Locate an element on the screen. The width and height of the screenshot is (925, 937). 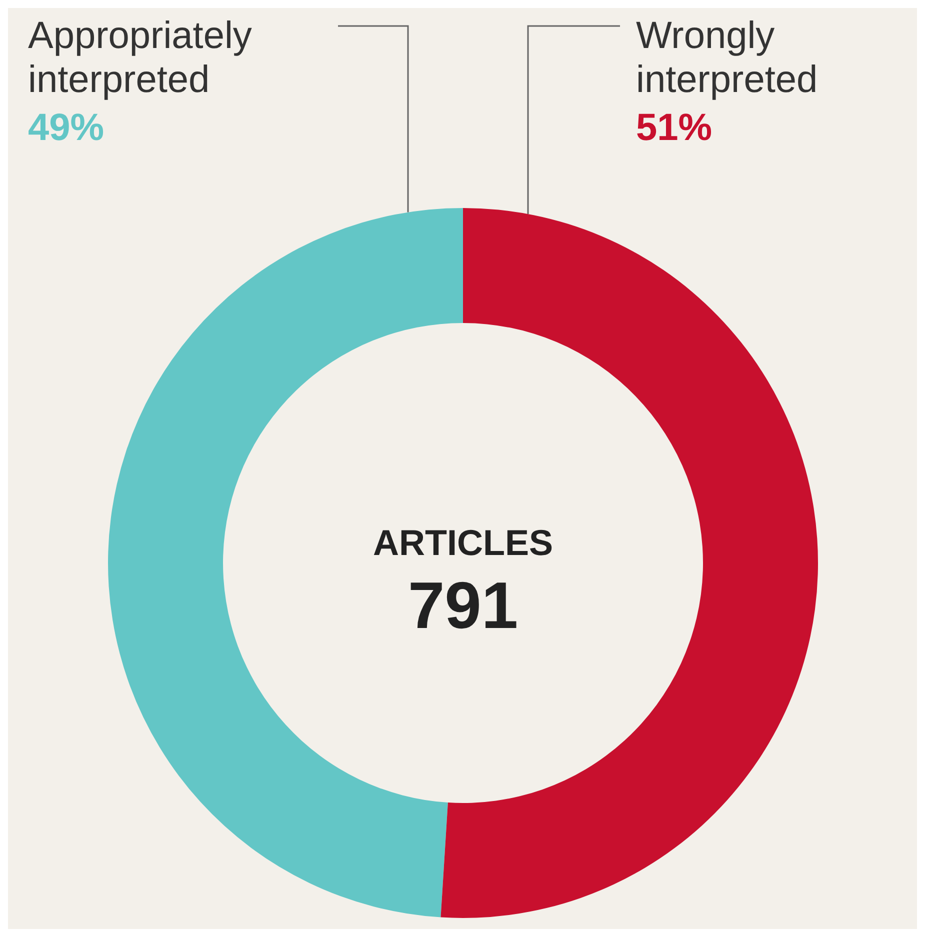
text: 791 is located at coordinates (463, 605).